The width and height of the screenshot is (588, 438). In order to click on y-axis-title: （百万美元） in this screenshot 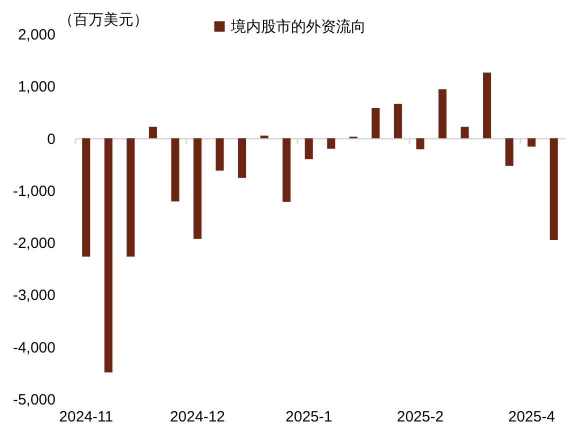, I will do `click(103, 20)`.